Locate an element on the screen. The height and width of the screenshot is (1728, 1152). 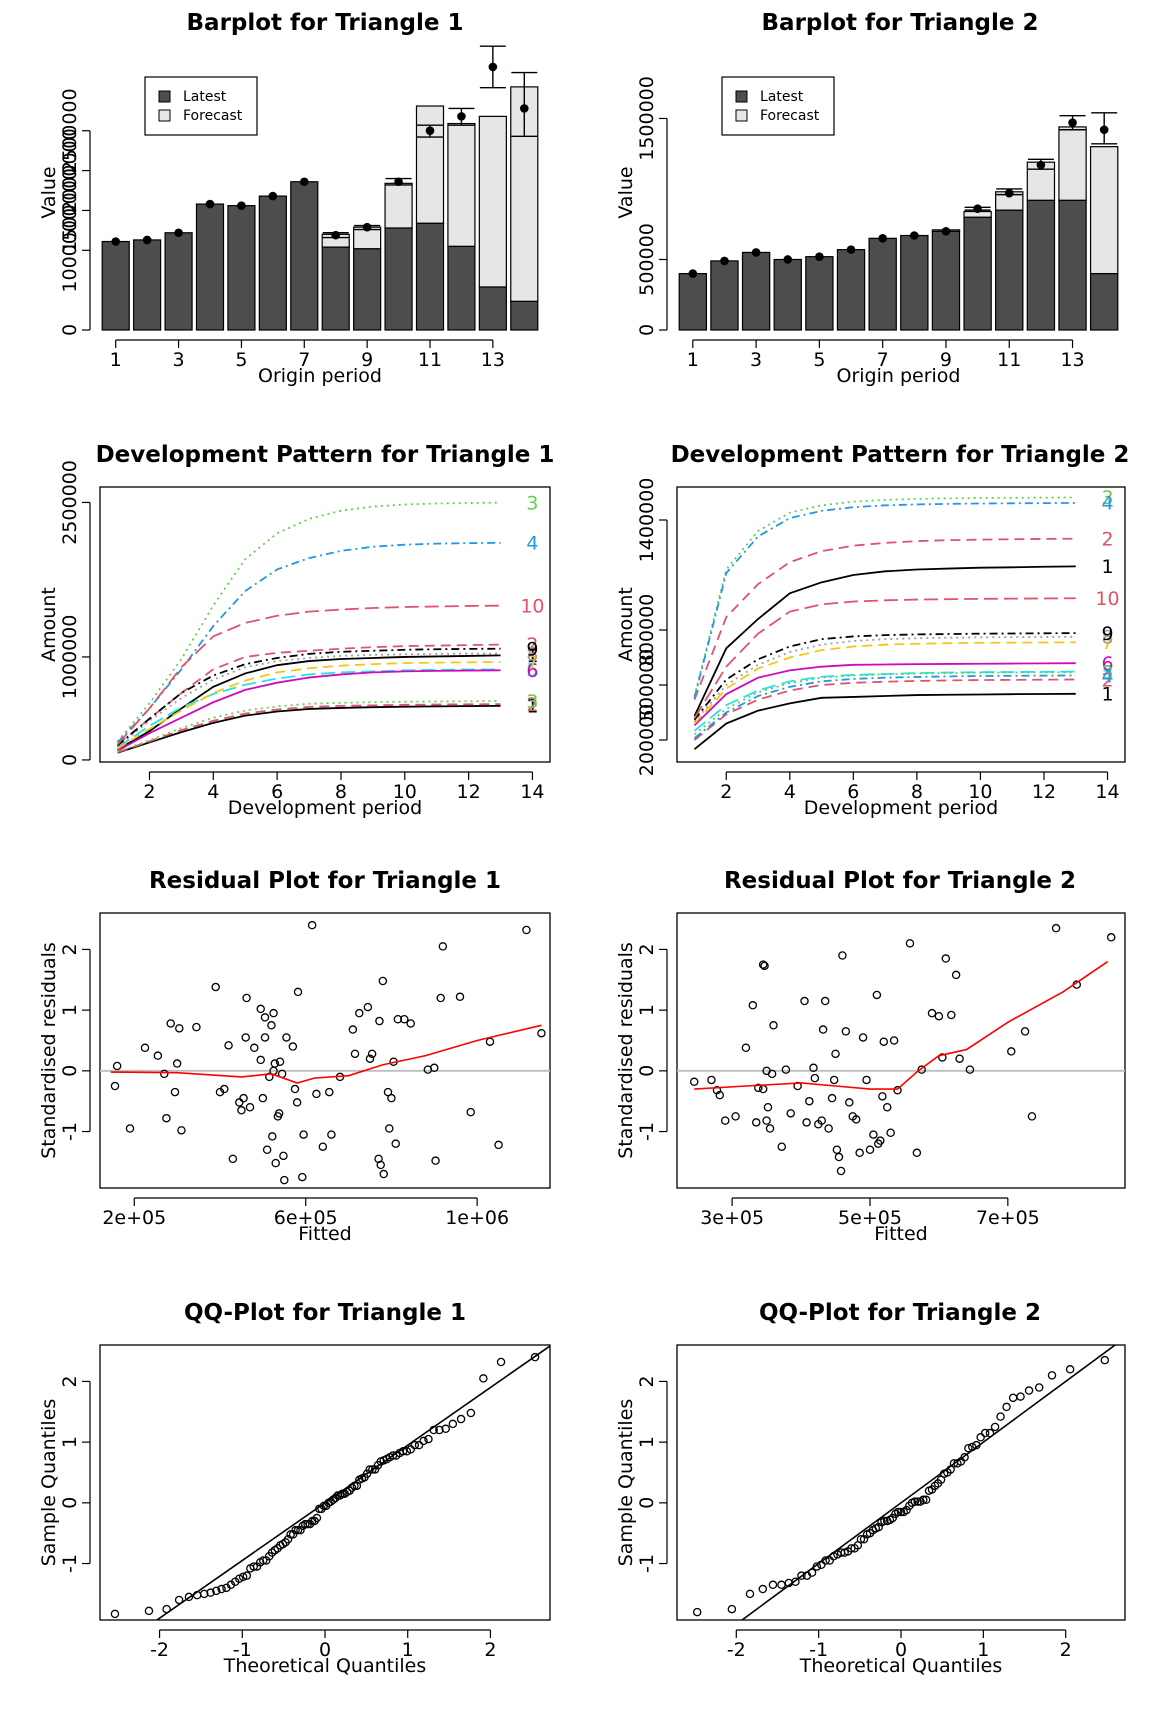
series-label: 4 is located at coordinates (1107, 676).